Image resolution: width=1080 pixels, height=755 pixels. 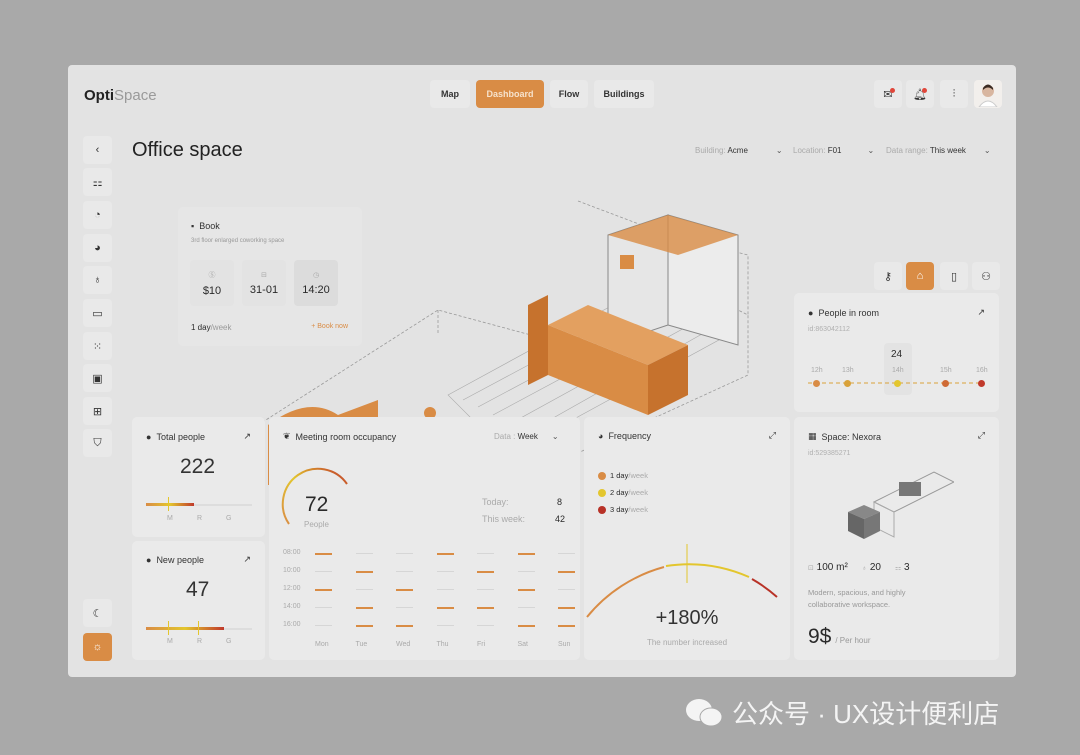 I want to click on hour-label: 15h, so click(x=946, y=370).